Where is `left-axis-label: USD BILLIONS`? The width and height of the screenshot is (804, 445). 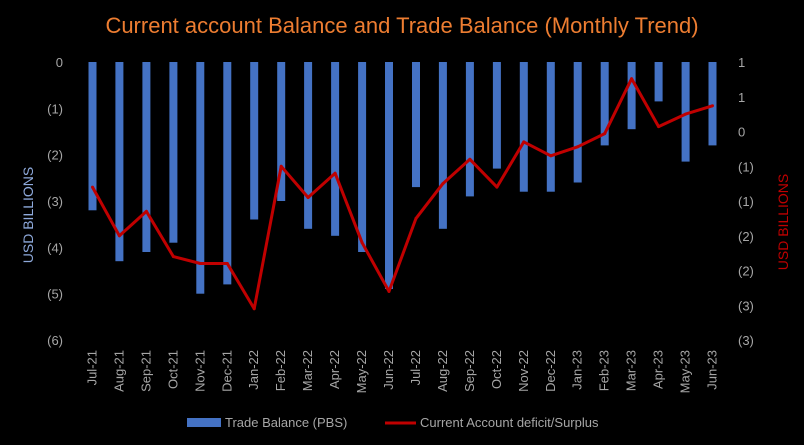
left-axis-label: USD BILLIONS is located at coordinates (28, 215).